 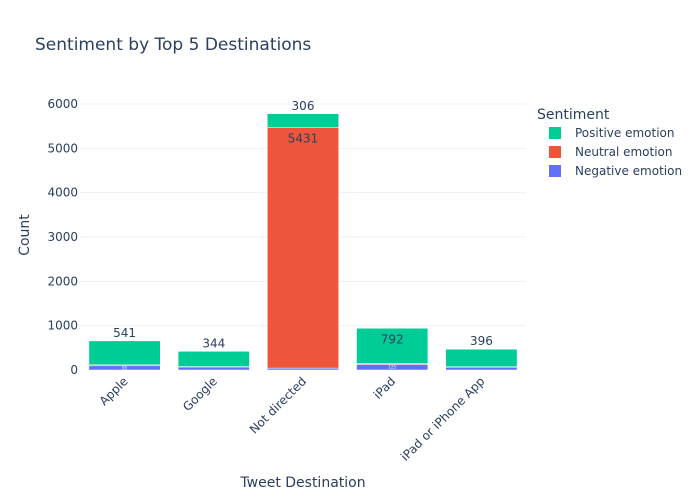 I want to click on data-label-negative-emotion-apple: 95, so click(x=125, y=367).